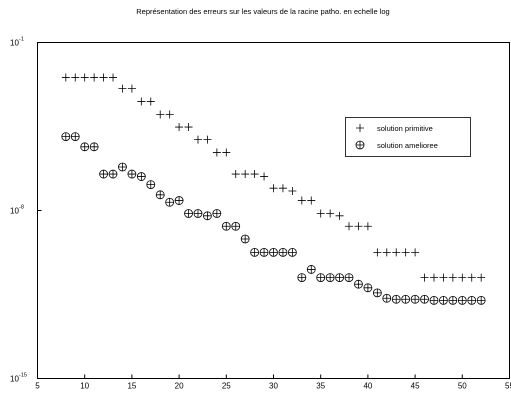  I want to click on legend-marker-plus, so click(360, 128).